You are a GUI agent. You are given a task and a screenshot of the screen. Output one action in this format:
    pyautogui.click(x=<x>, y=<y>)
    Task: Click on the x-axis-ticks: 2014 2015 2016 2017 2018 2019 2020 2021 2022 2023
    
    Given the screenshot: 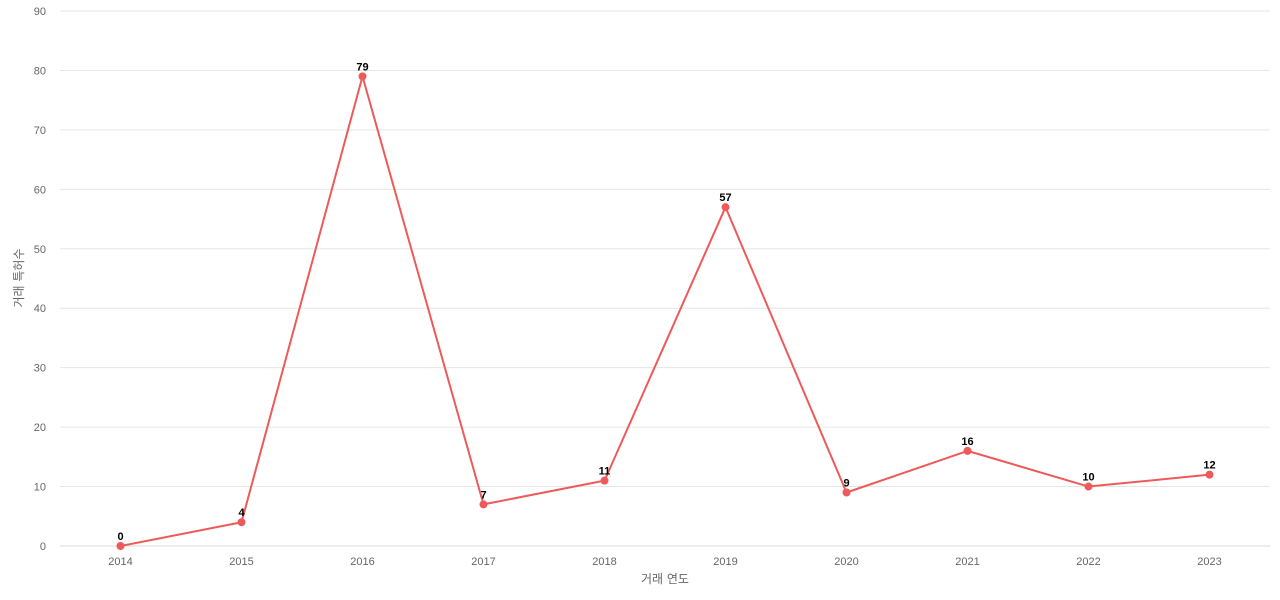 What is the action you would take?
    pyautogui.click(x=664, y=562)
    